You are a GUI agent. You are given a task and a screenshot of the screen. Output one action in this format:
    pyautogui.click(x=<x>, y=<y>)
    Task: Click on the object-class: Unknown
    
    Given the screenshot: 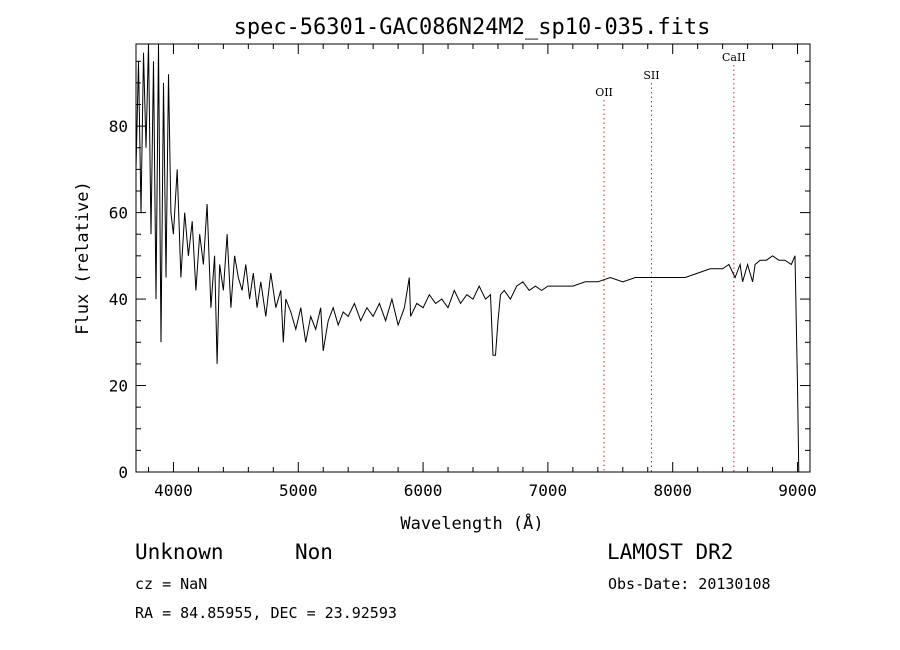 What is the action you would take?
    pyautogui.click(x=179, y=552)
    